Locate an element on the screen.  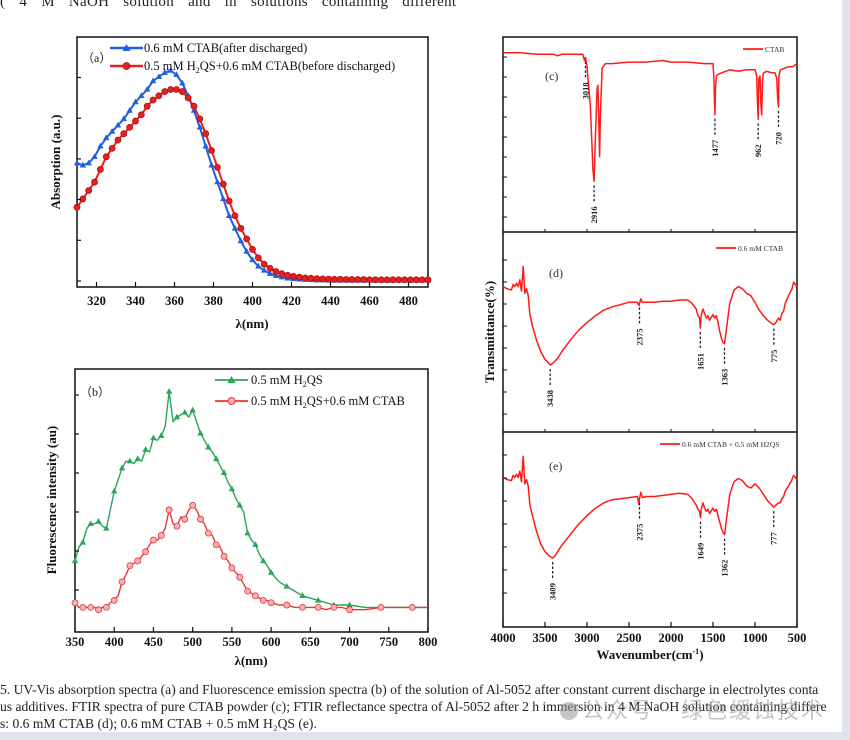
panel-b-ylabel: Fluorescence intensity (au) is located at coordinates (51, 500).